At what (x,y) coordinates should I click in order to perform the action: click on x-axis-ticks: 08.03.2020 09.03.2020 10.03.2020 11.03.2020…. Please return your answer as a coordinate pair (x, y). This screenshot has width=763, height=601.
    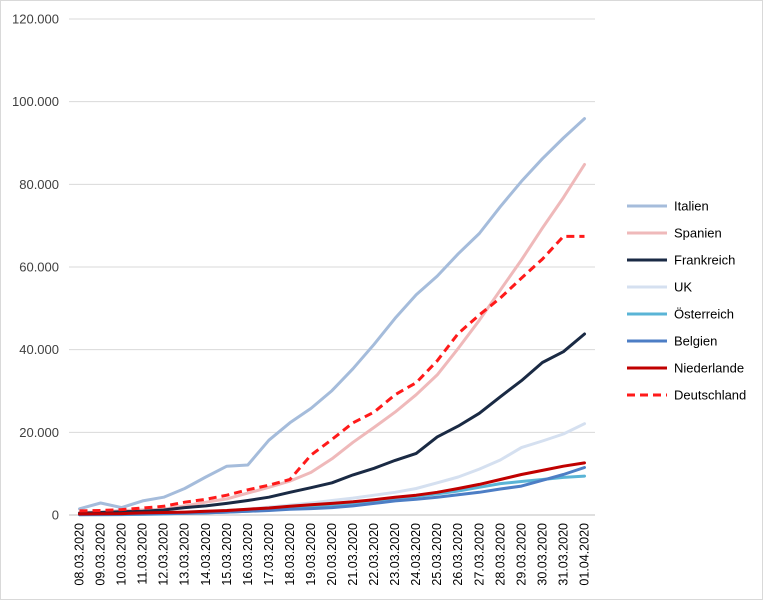
    Looking at the image, I should click on (332, 554).